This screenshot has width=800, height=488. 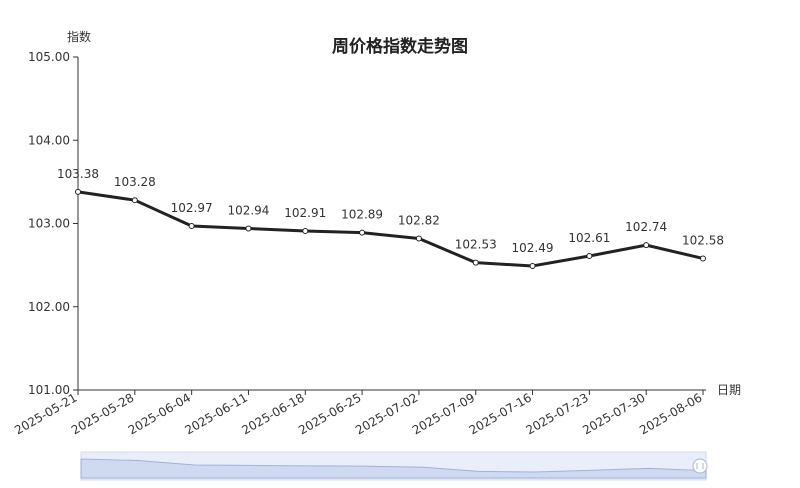 I want to click on zoom-slider, so click(x=394, y=466).